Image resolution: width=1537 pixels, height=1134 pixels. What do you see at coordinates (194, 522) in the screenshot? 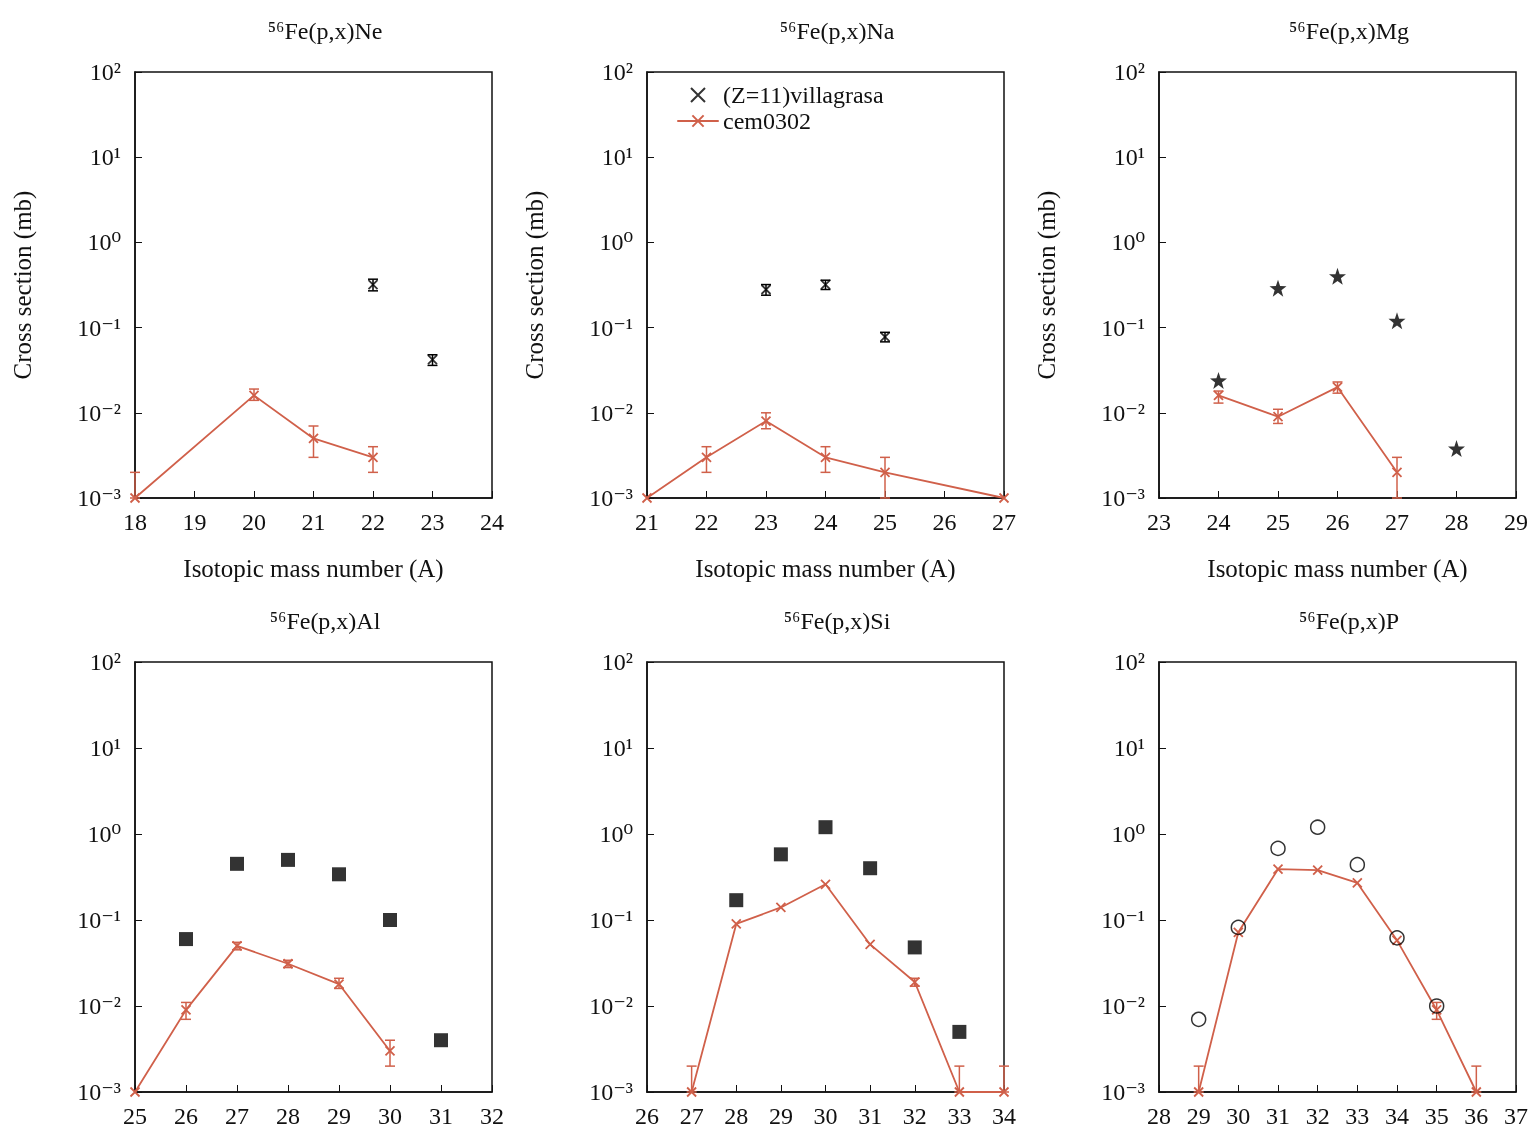
I see `x-tick-label: 19` at bounding box center [194, 522].